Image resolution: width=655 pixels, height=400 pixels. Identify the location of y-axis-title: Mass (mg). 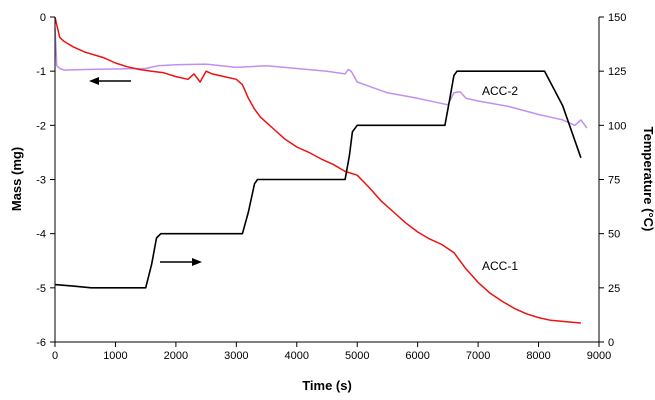
(16, 179).